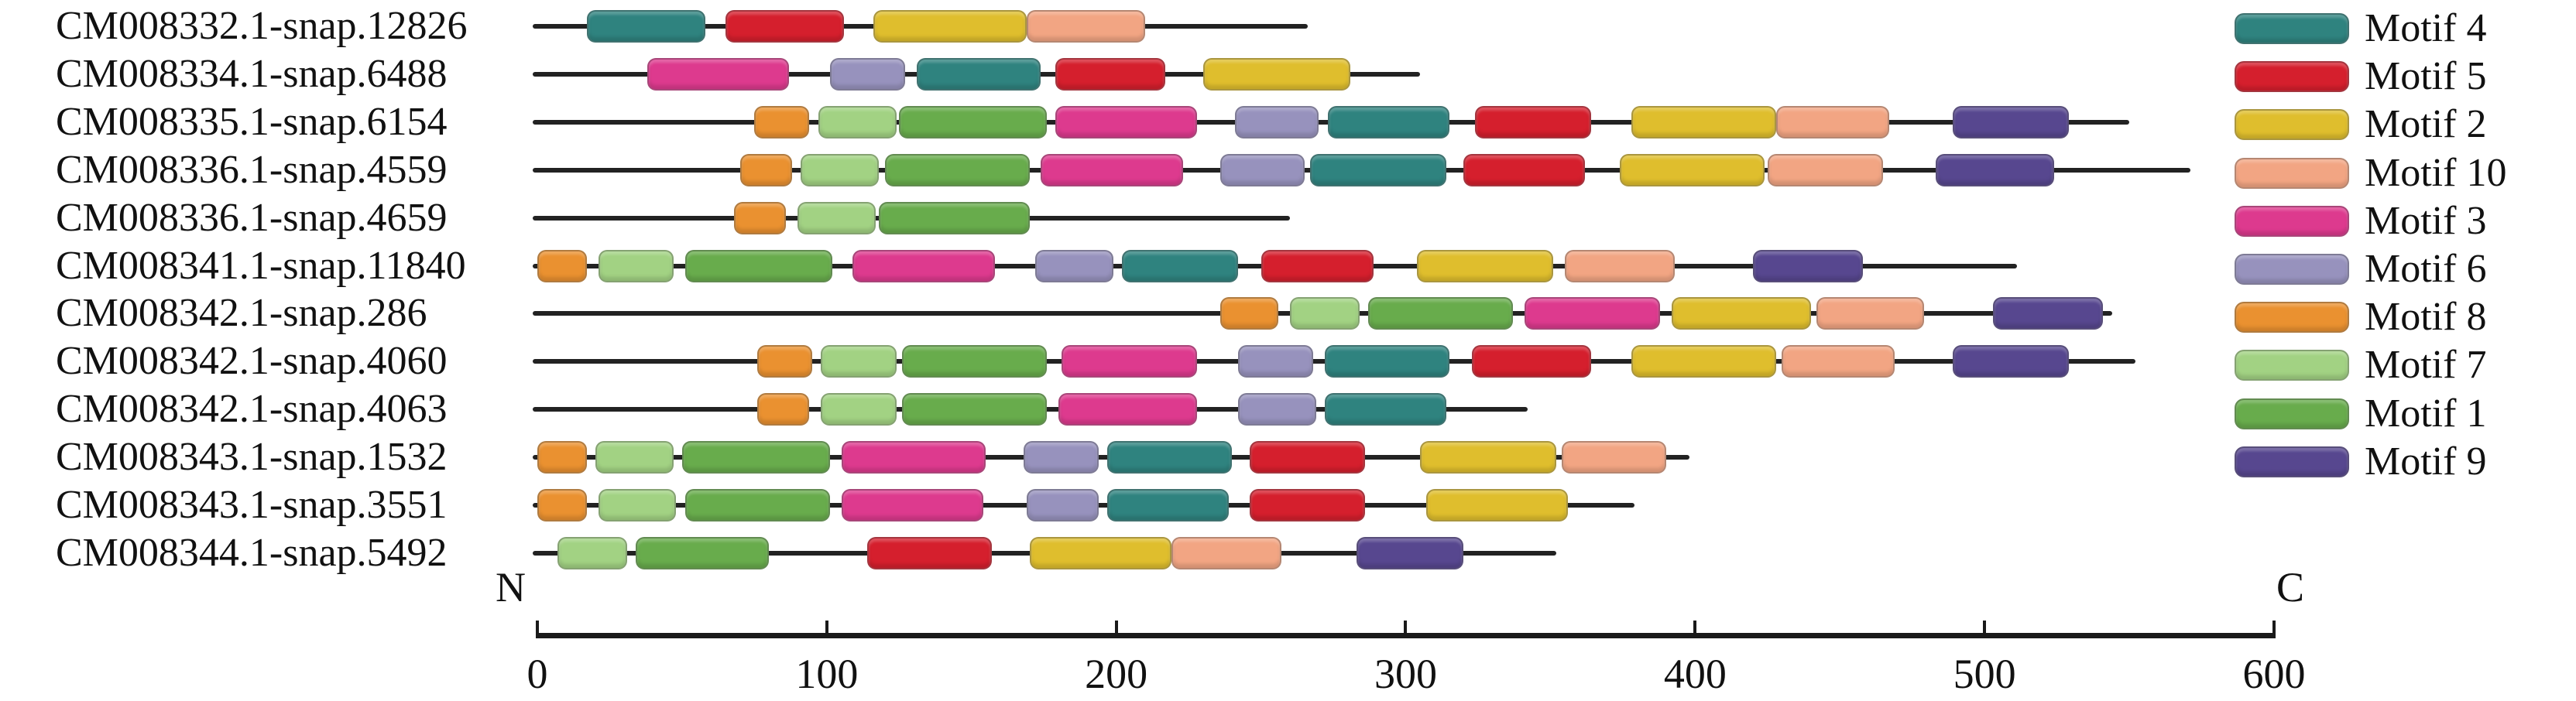 This screenshot has width=2576, height=701. I want to click on legend-label: Motif 2, so click(2426, 124).